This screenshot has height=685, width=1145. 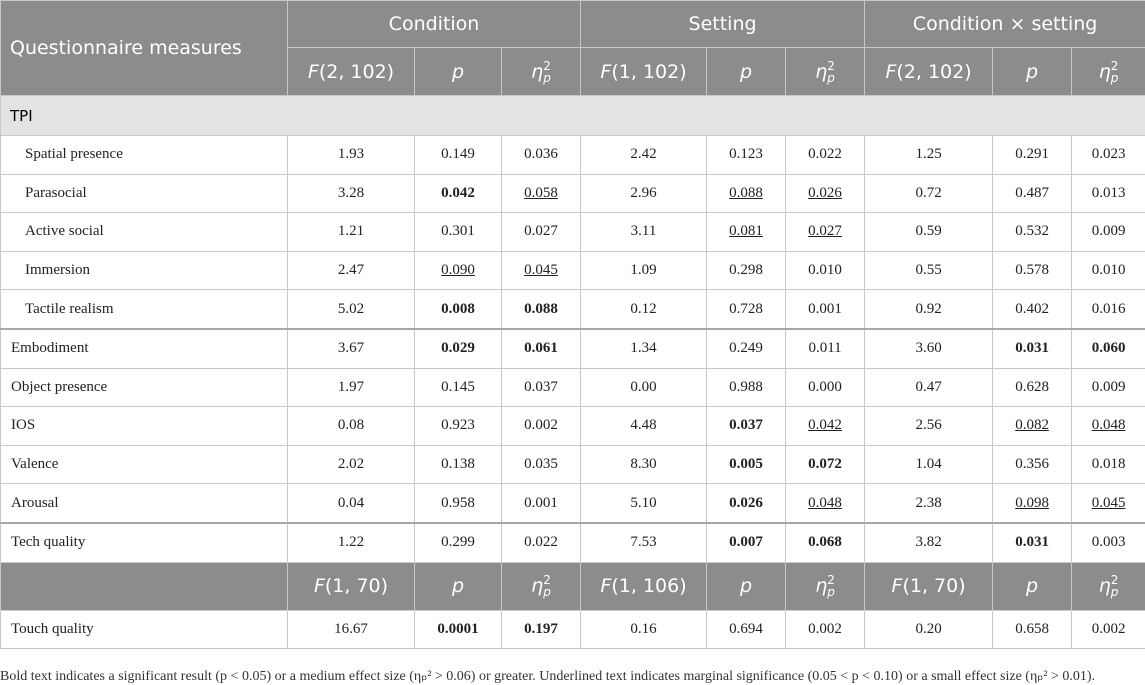 What do you see at coordinates (541, 503) in the screenshot?
I see `cell: 0.001` at bounding box center [541, 503].